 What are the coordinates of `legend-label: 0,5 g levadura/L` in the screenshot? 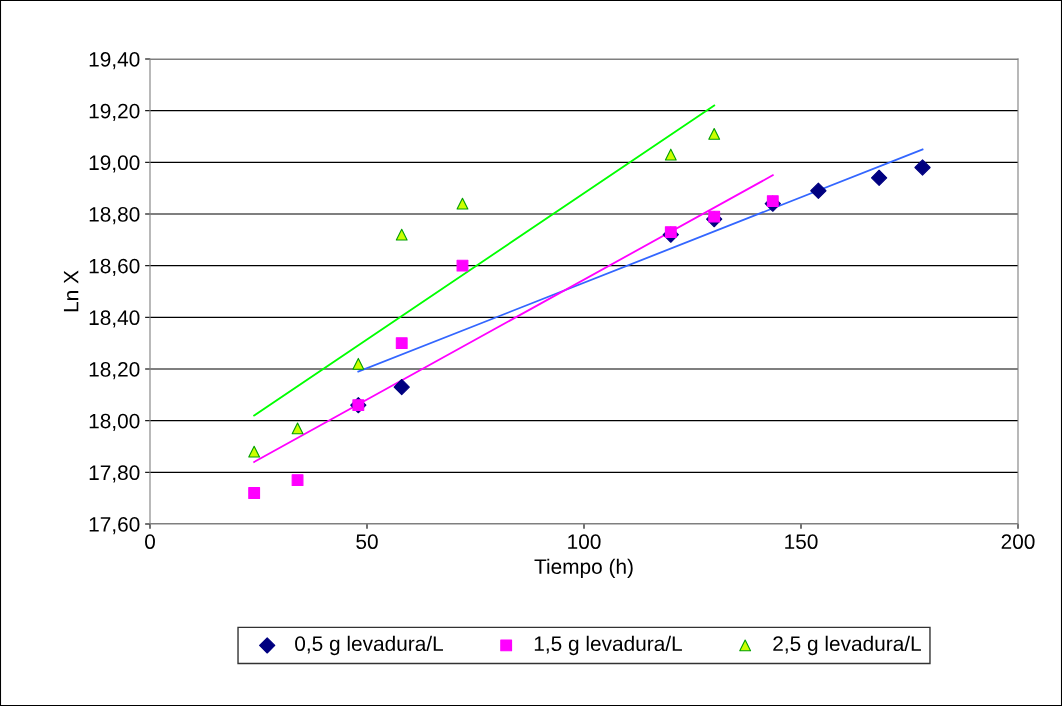 It's located at (369, 645).